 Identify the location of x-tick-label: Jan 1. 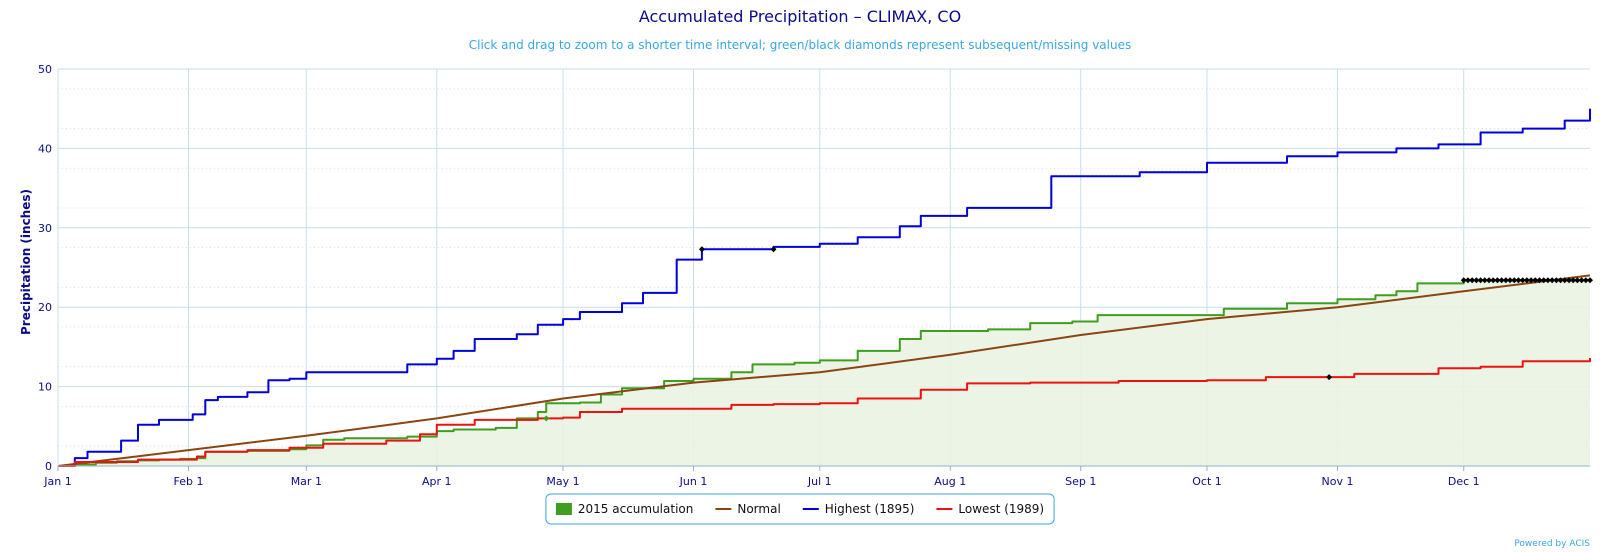
(57, 481).